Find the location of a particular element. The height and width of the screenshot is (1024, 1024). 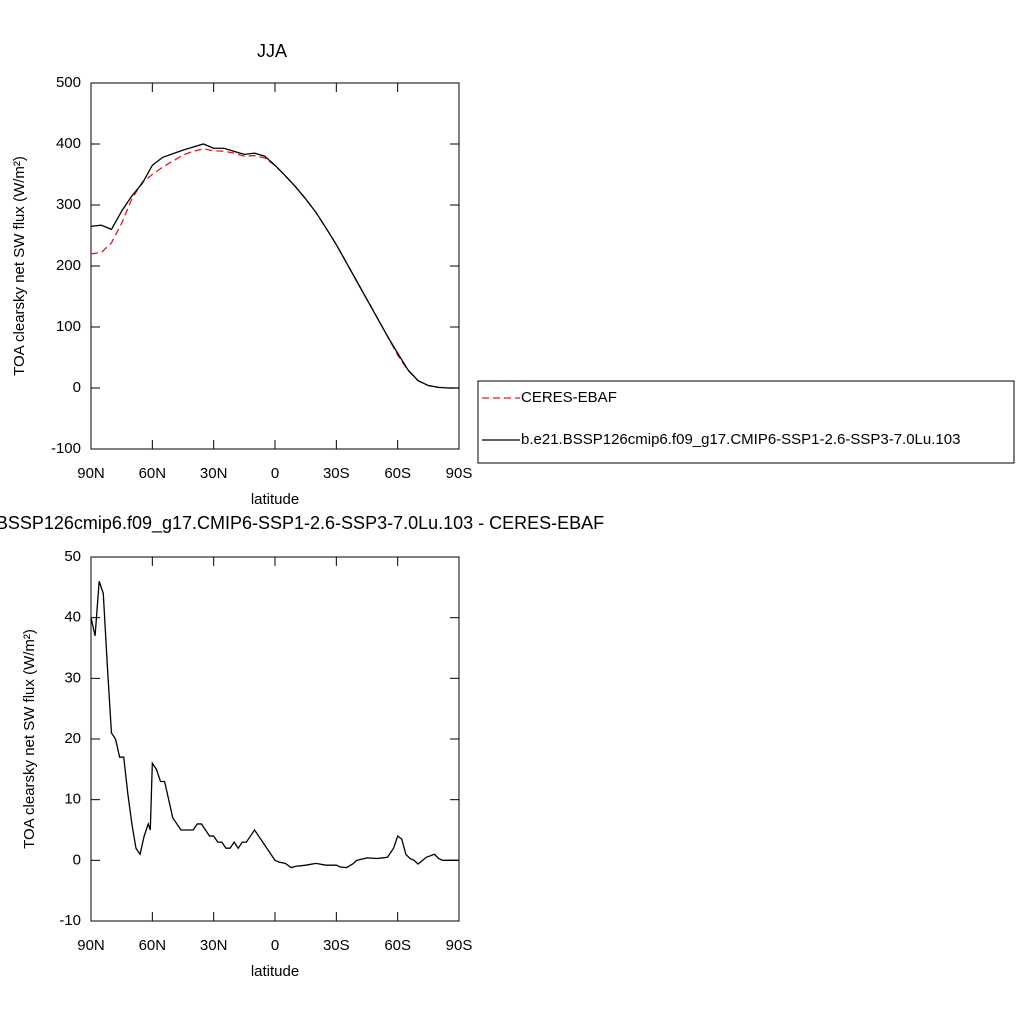

y-tick-label: 400 is located at coordinates (68, 143).